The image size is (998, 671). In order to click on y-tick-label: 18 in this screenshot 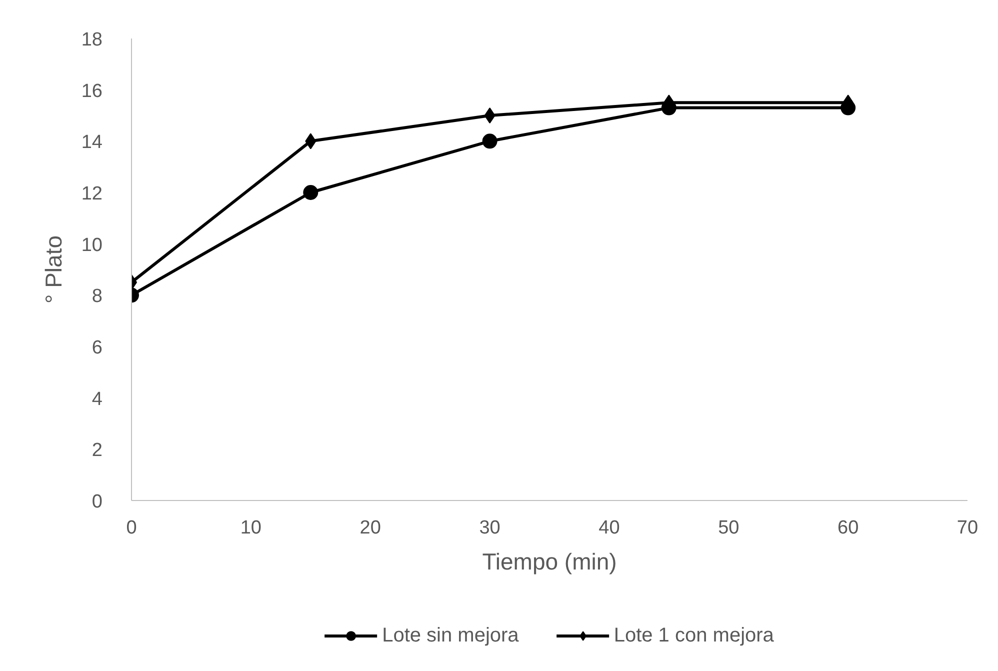, I will do `click(92, 40)`.